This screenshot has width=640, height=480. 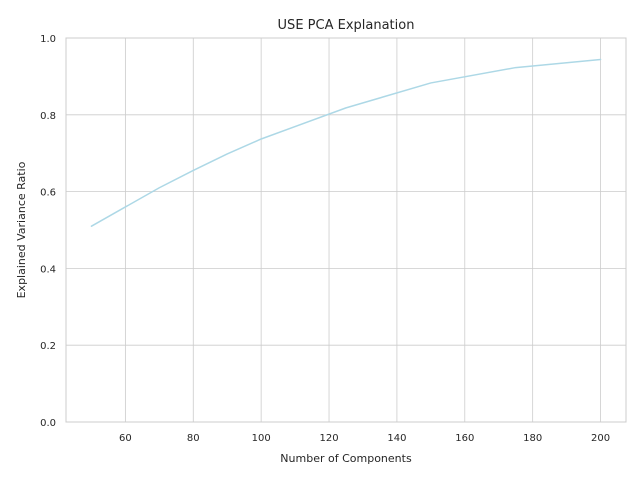 What do you see at coordinates (48, 346) in the screenshot?
I see `y-tick-label: 0.2` at bounding box center [48, 346].